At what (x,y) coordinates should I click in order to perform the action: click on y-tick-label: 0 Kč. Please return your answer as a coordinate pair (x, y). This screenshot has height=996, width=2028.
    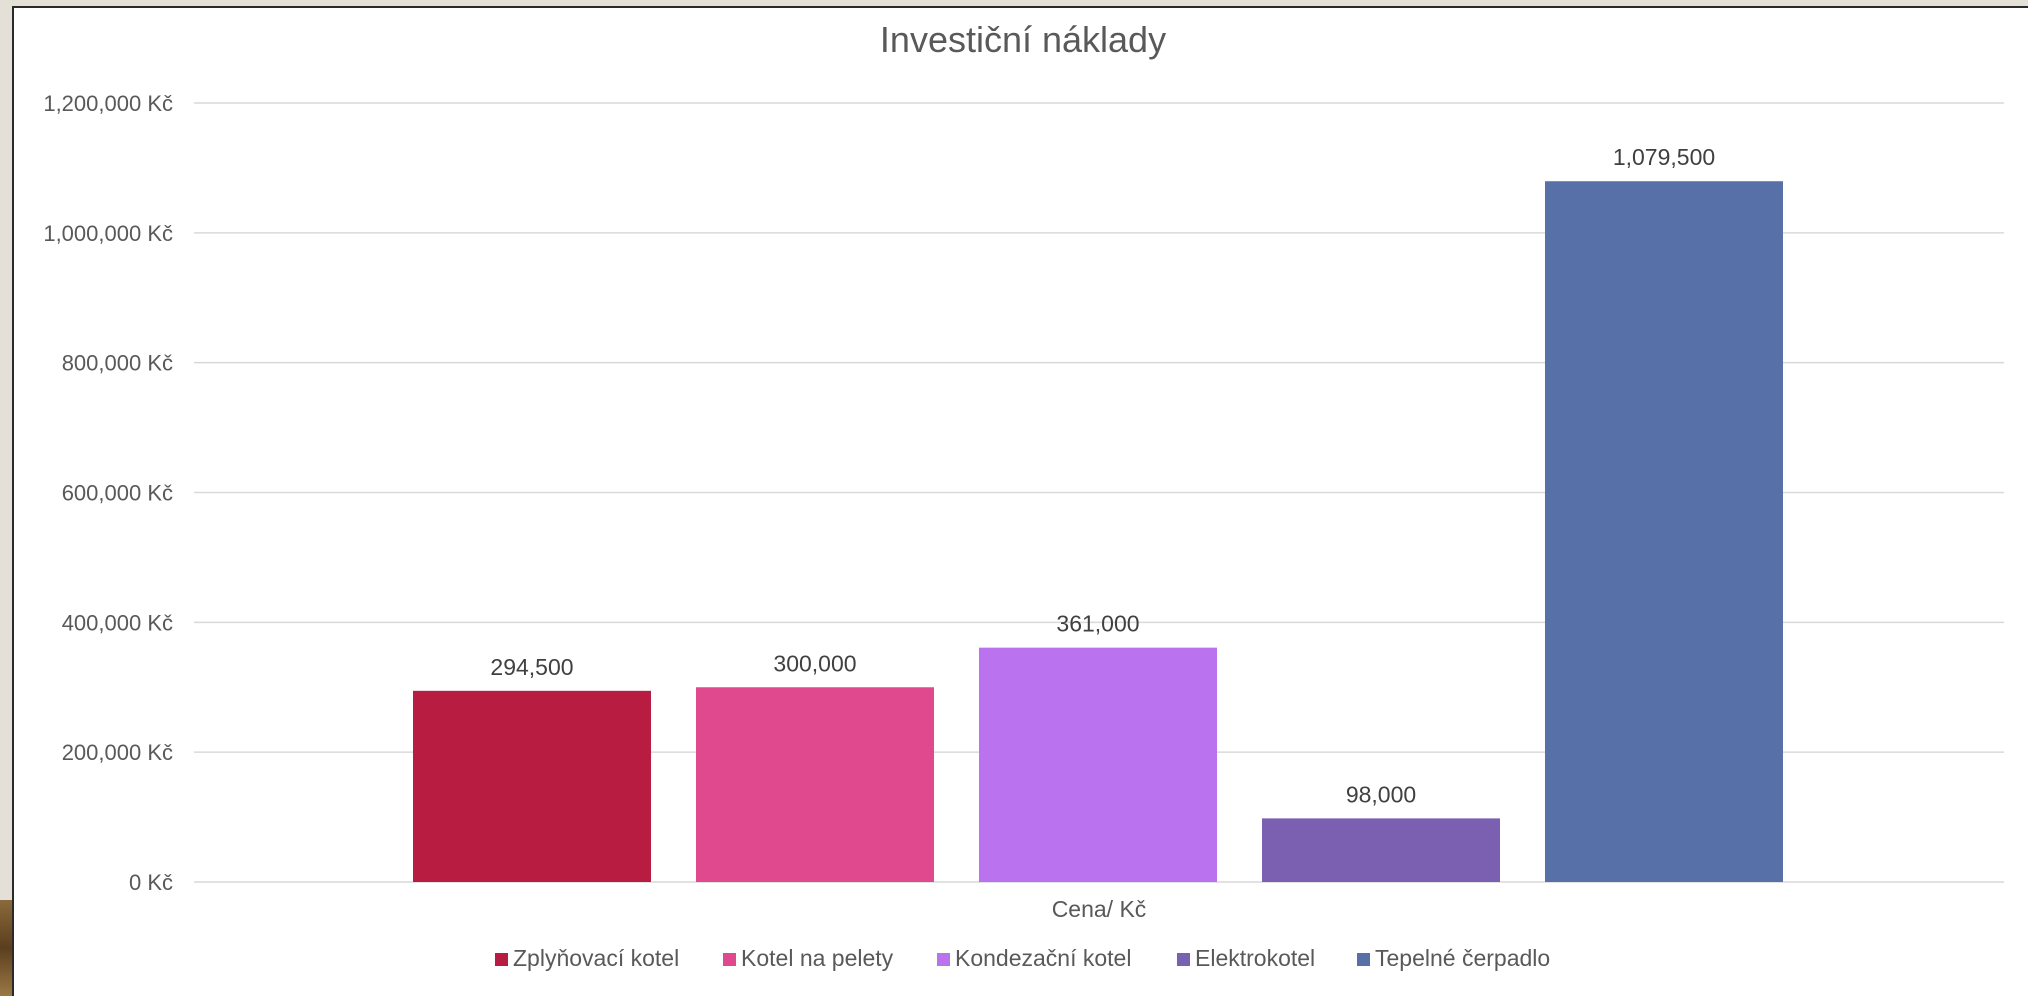
    Looking at the image, I should click on (151, 882).